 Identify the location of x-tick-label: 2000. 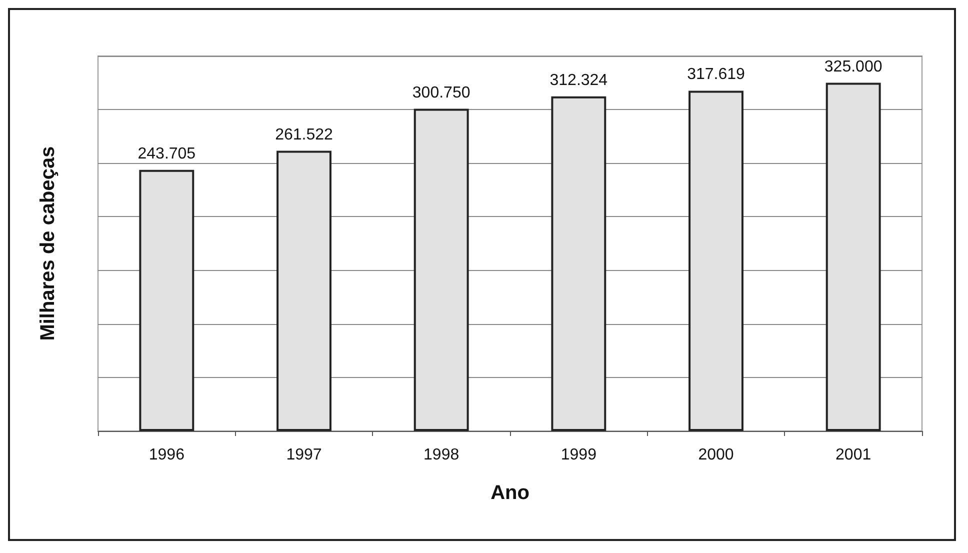
(716, 455).